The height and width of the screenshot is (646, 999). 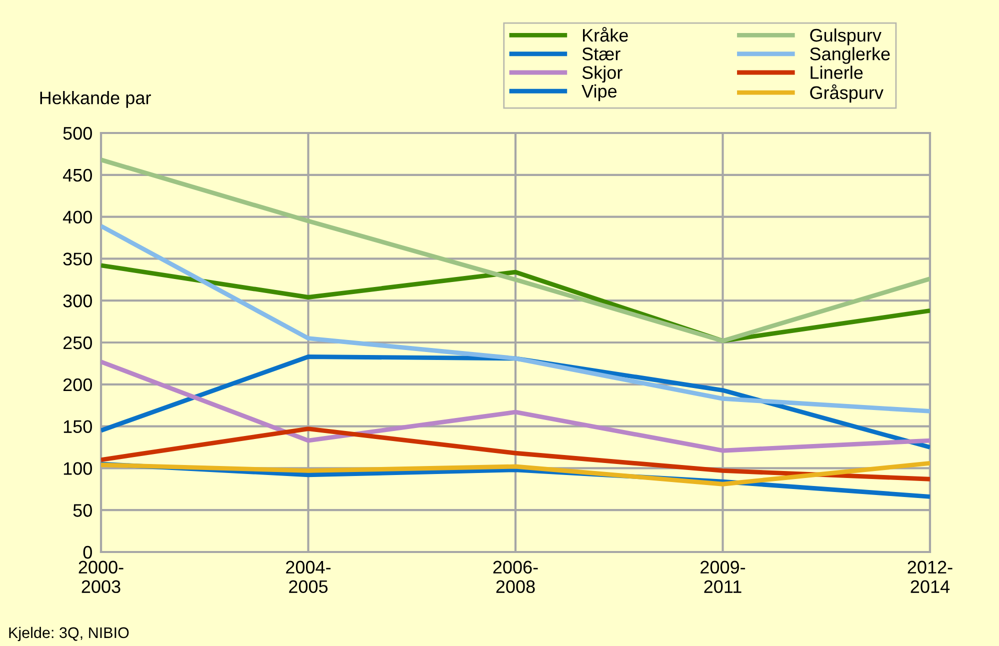 I want to click on legend-label: Skjor, so click(x=602, y=74).